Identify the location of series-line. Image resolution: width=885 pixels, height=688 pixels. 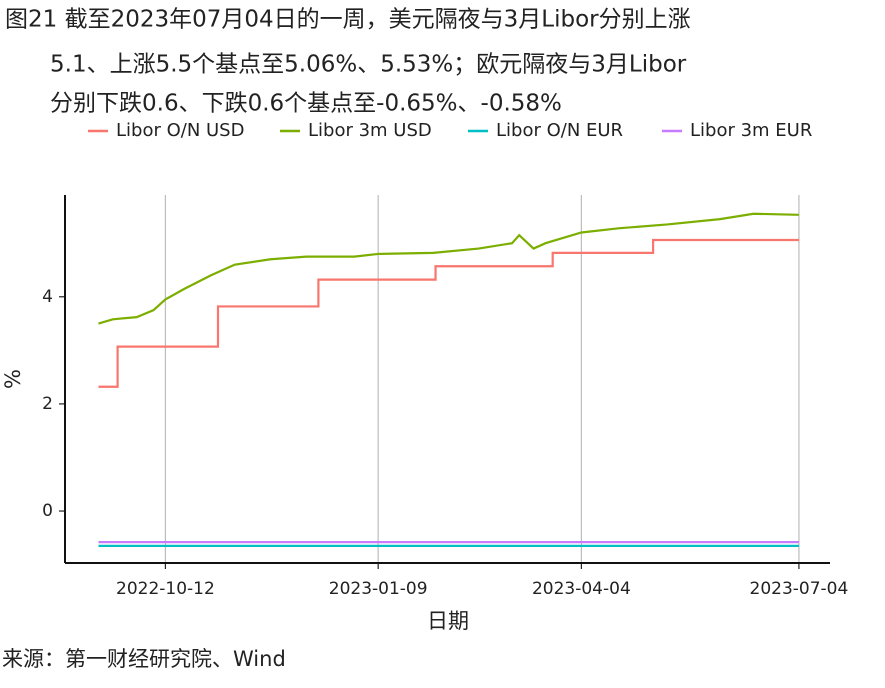
(448, 268).